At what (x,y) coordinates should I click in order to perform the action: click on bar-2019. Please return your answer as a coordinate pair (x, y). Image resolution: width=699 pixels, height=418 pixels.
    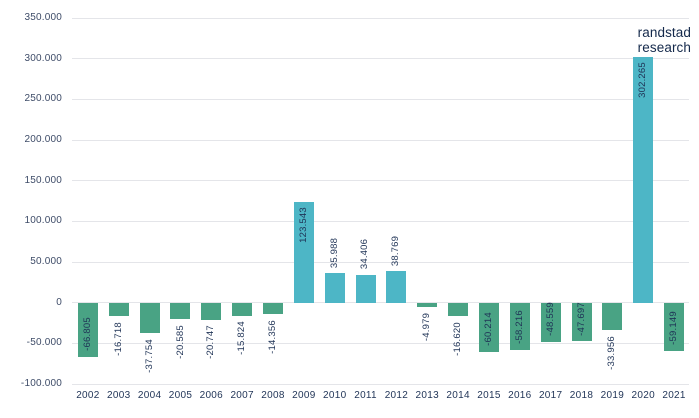
    Looking at the image, I should click on (612, 316).